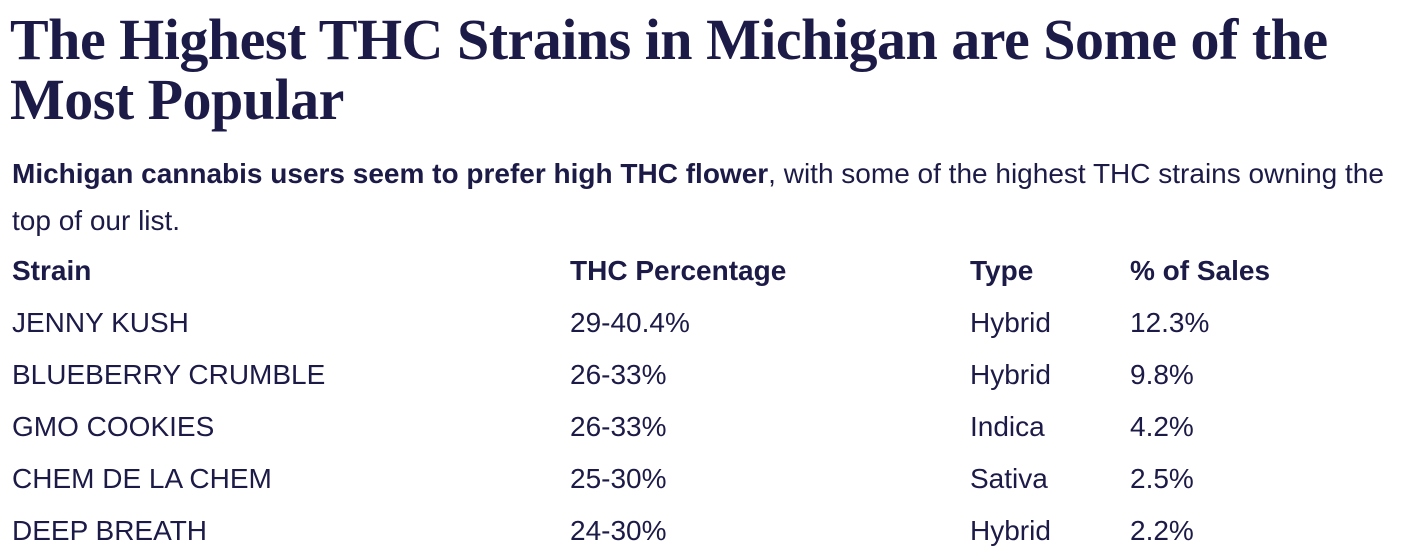 This screenshot has height=560, width=1404. Describe the element at coordinates (142, 478) in the screenshot. I see `table-cell: CHEM DE LA CHEM` at that location.